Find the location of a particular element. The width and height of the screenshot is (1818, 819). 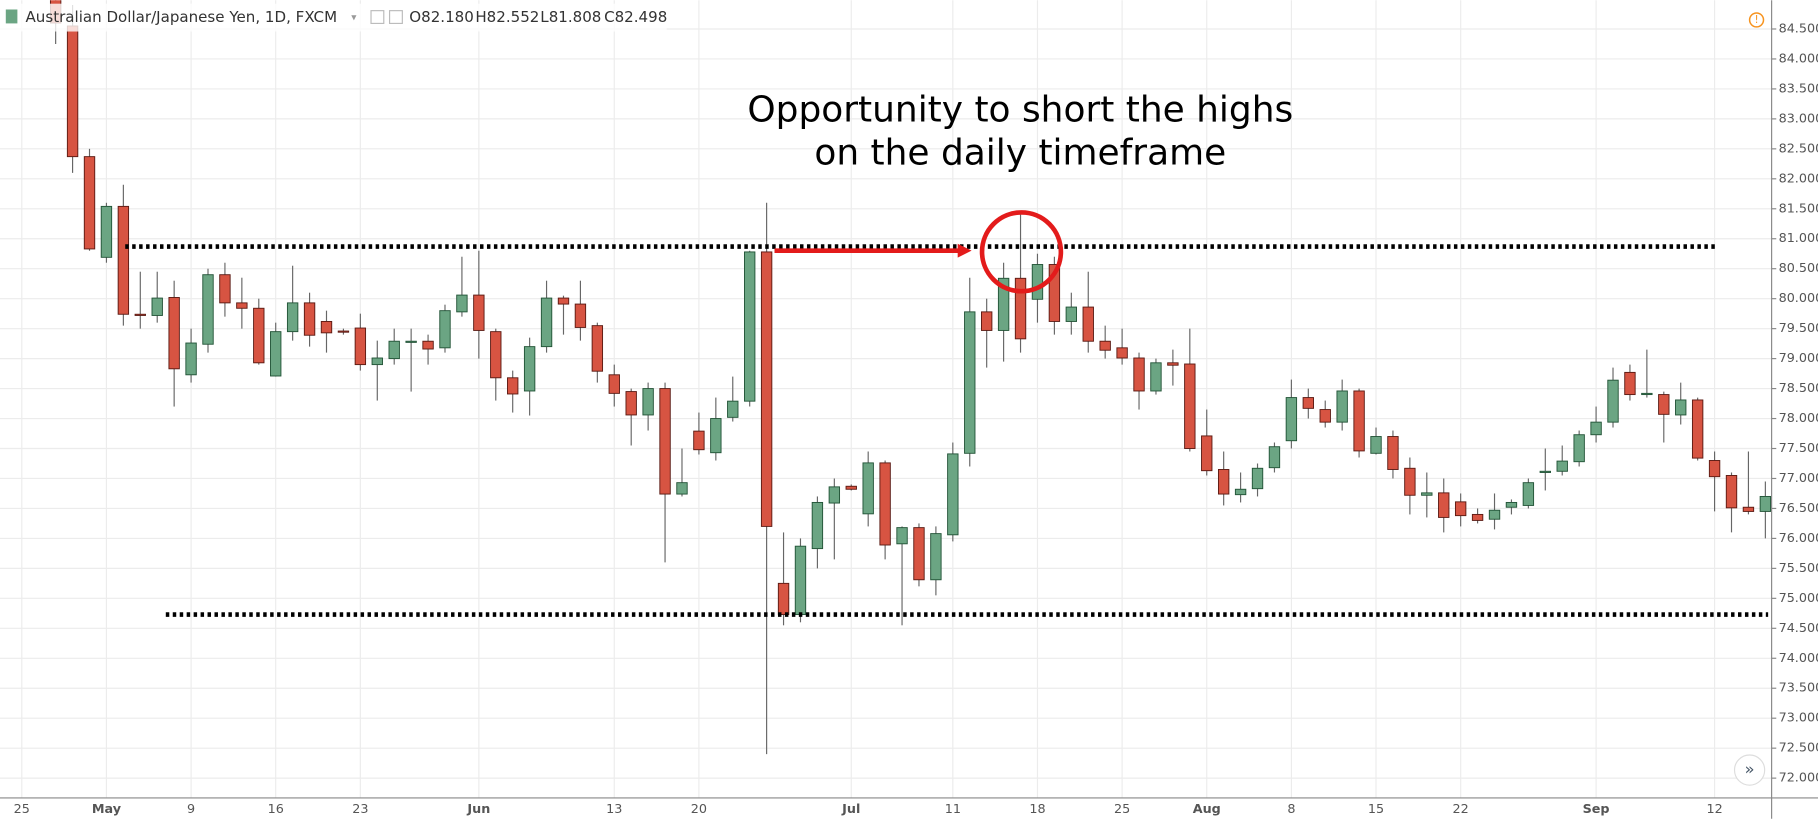

symbol-icon is located at coordinates (11, 16).